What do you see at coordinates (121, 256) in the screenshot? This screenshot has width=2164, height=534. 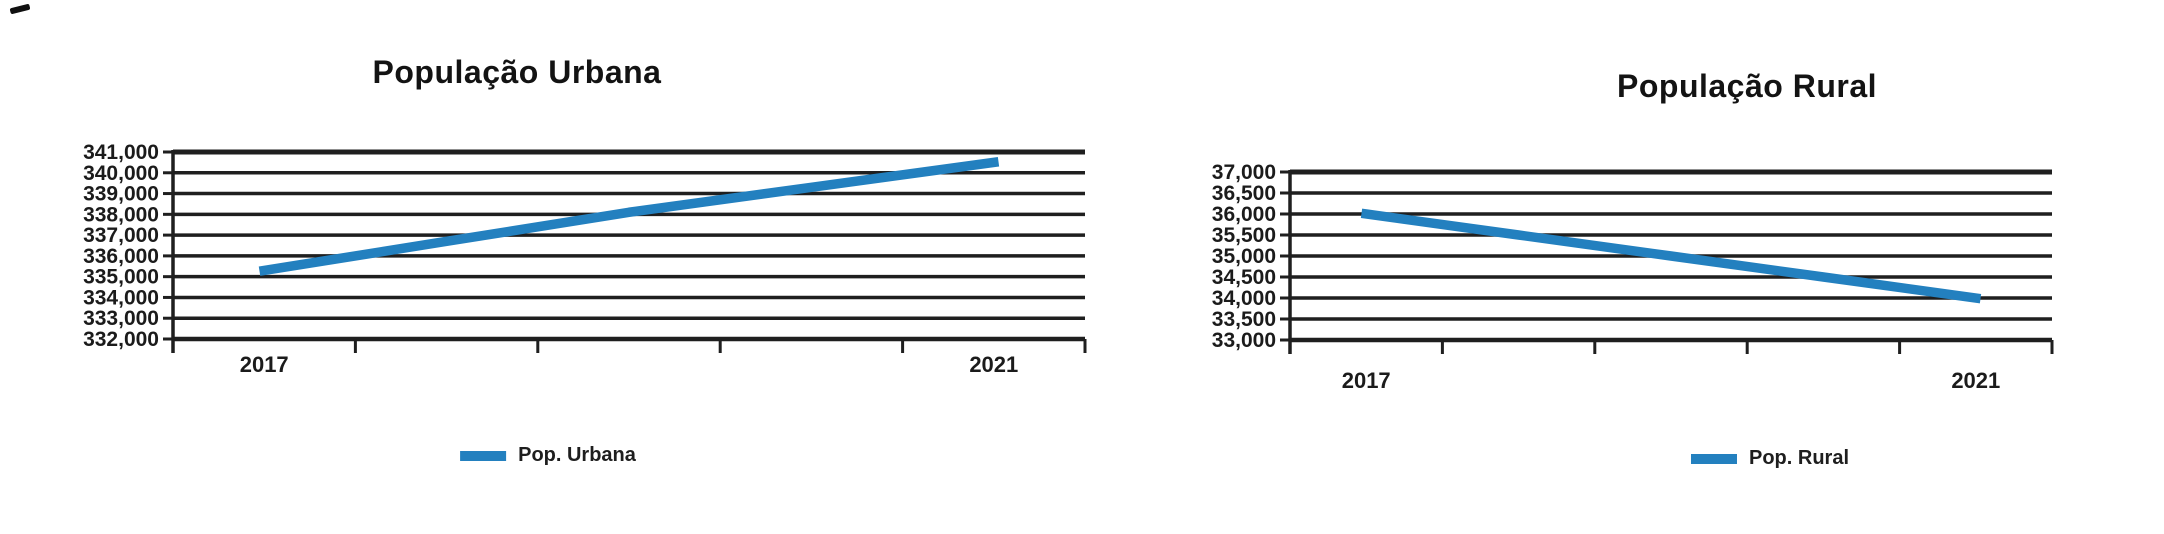 I see `y-tick-label: 336,000` at bounding box center [121, 256].